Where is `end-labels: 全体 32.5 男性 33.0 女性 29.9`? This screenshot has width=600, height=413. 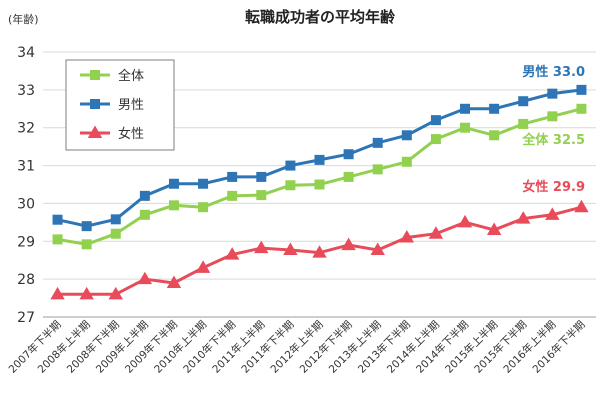
end-labels: 全体 32.5 男性 33.0 女性 29.9 is located at coordinates (553, 129).